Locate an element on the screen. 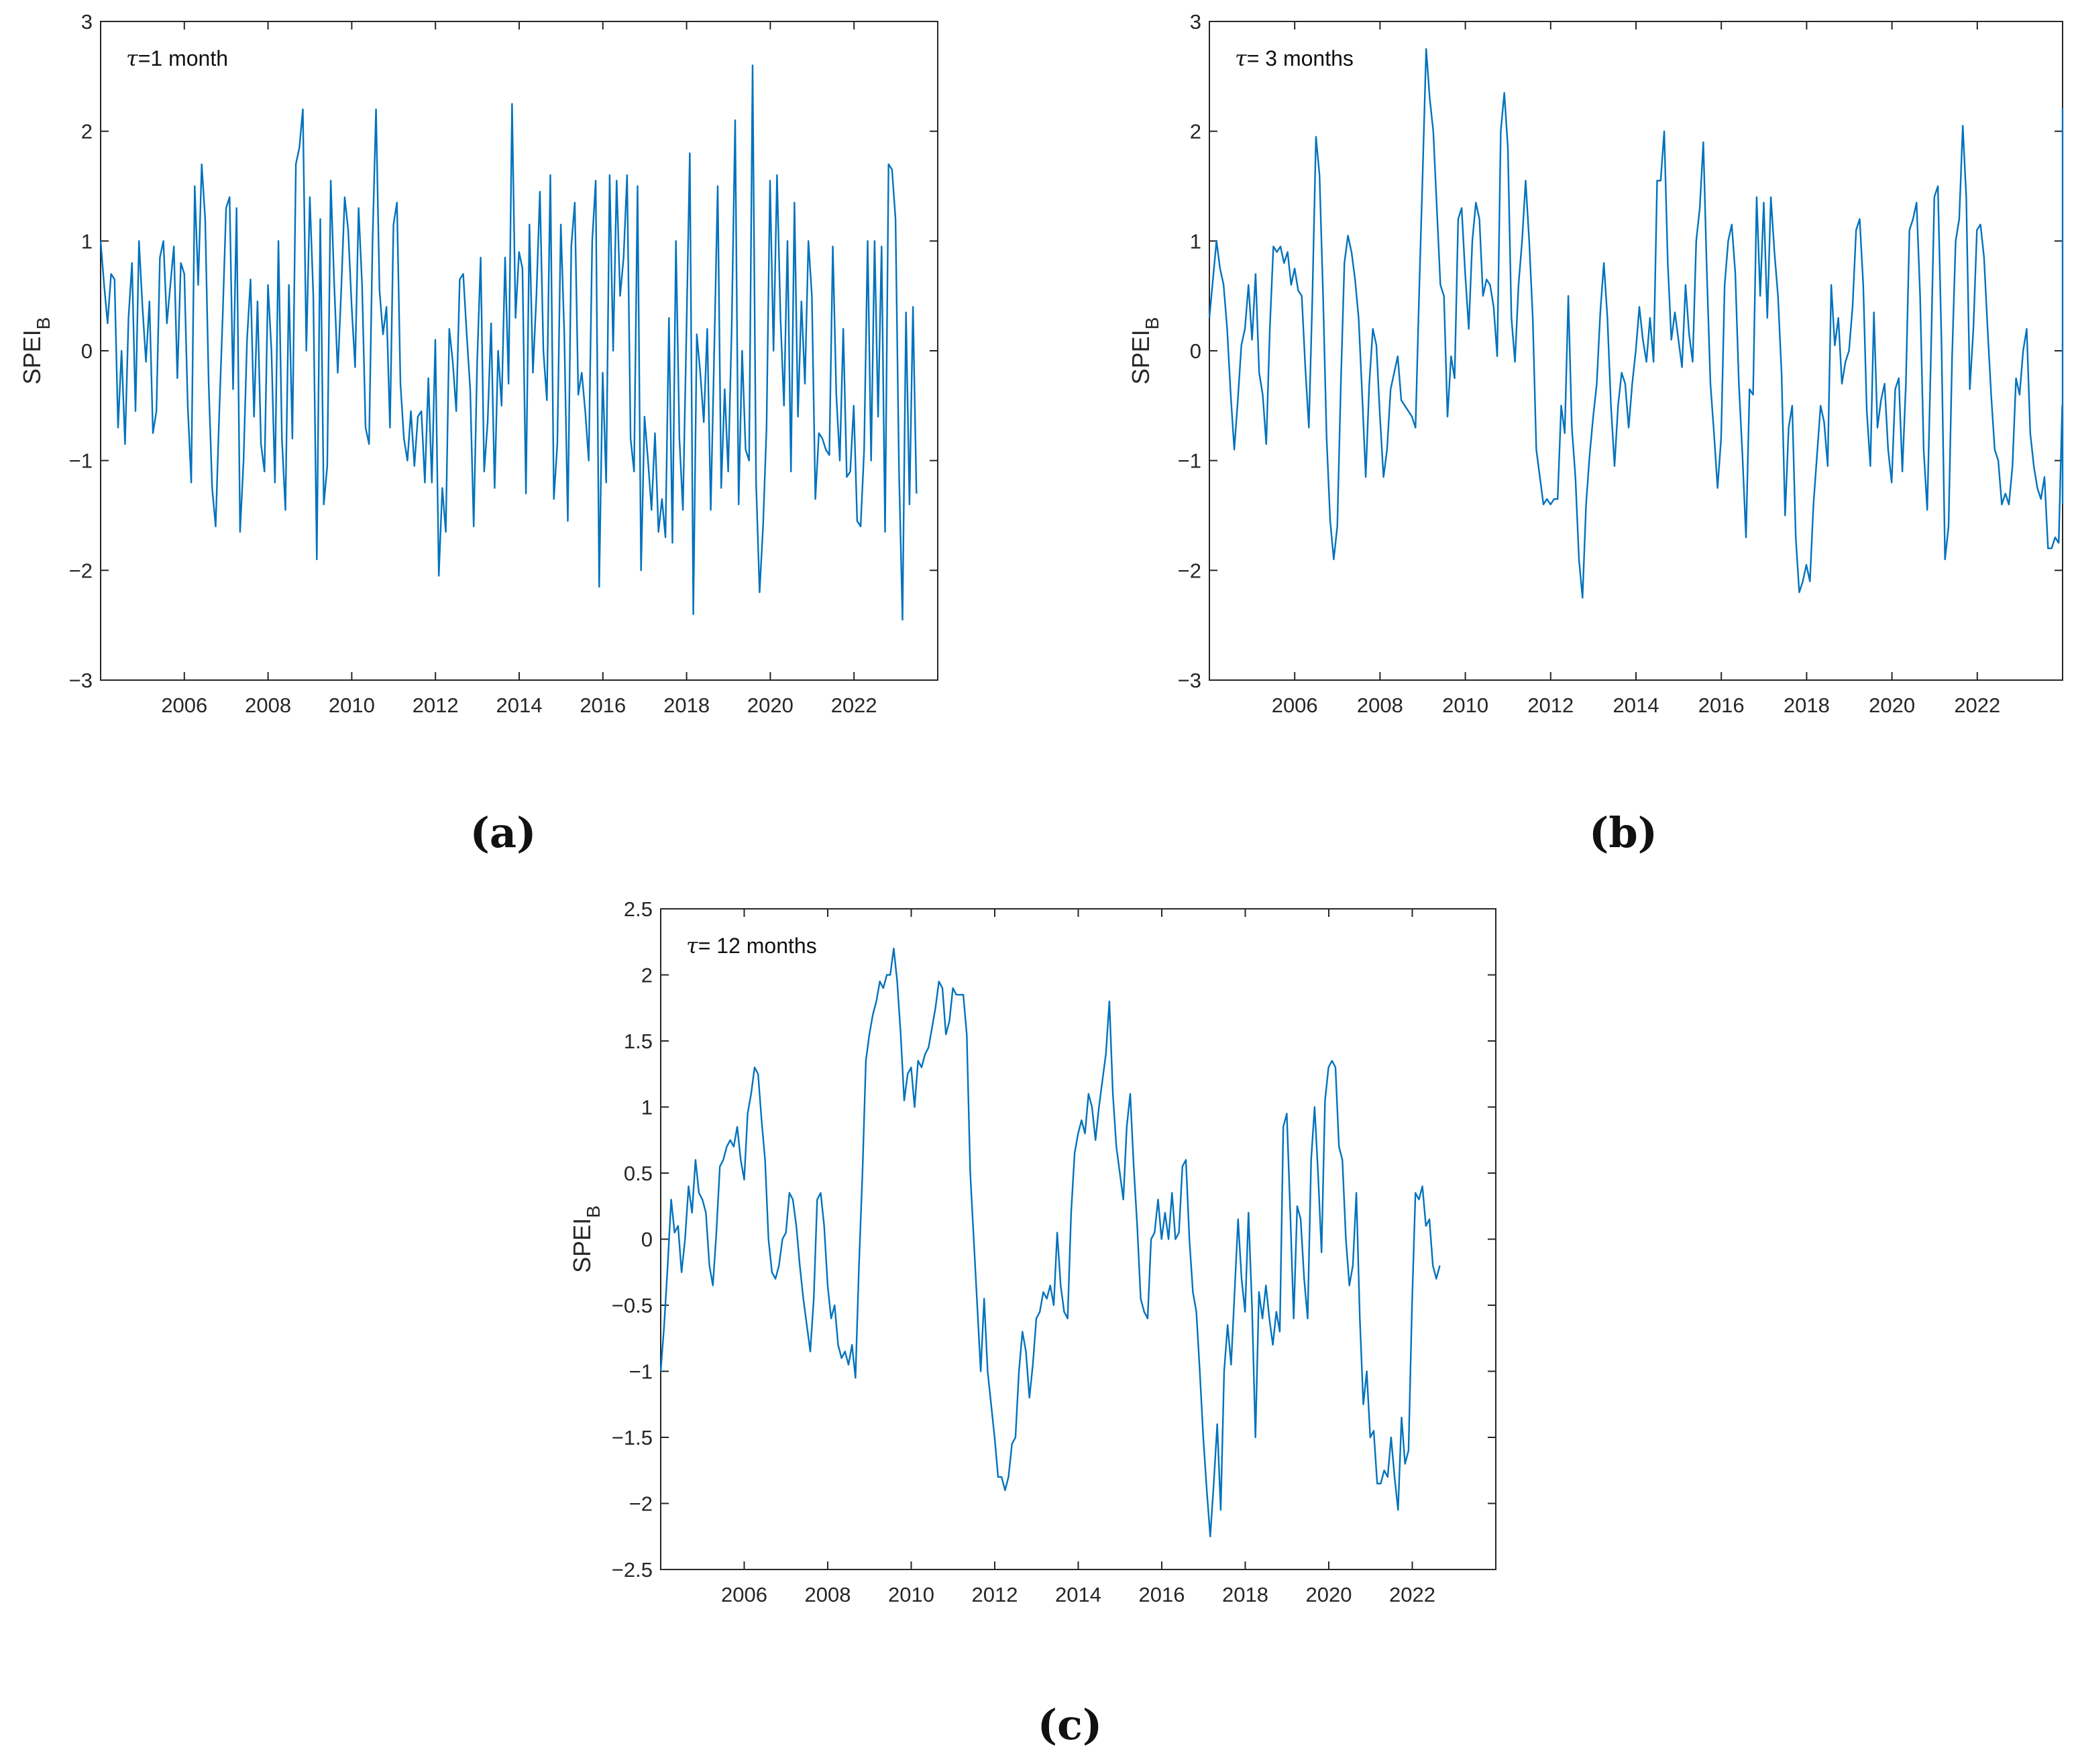 This screenshot has width=2076, height=1764. annotation-label: τ= 12 months is located at coordinates (752, 946).